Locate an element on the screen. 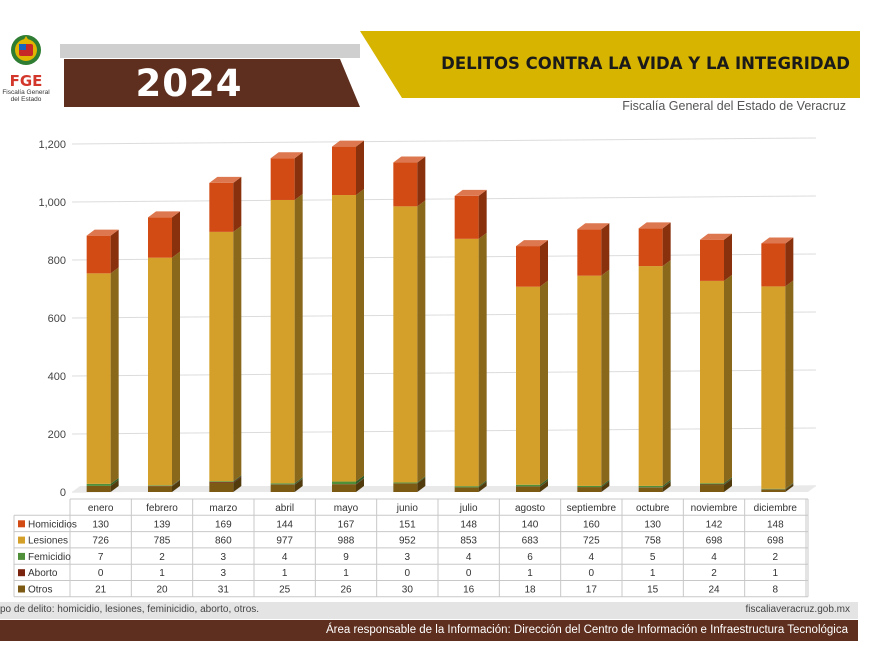 This screenshot has width=886, height=668. data-label: 726 is located at coordinates (100, 541).